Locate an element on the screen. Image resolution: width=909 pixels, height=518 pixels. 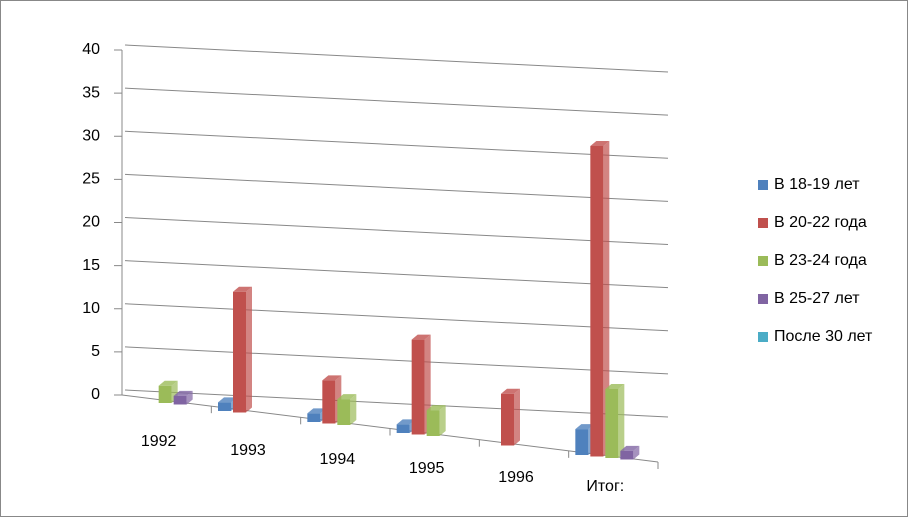
x-tick-label: 1995 is located at coordinates (427, 468).